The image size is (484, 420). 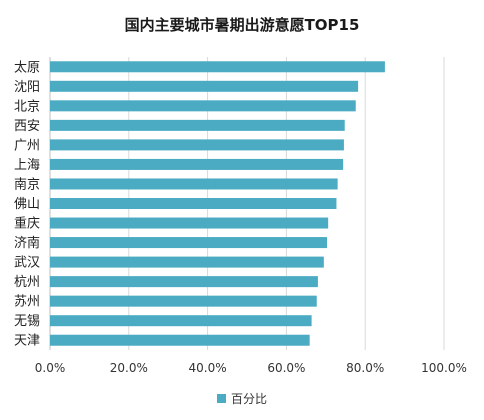 I want to click on category-label: 广州, so click(x=27, y=145).